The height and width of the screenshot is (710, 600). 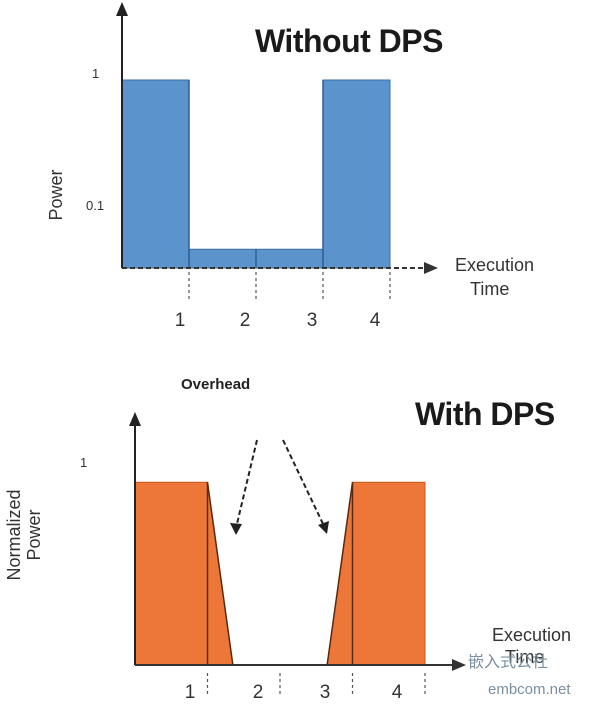 I want to click on ramp-down-line, so click(x=220, y=574).